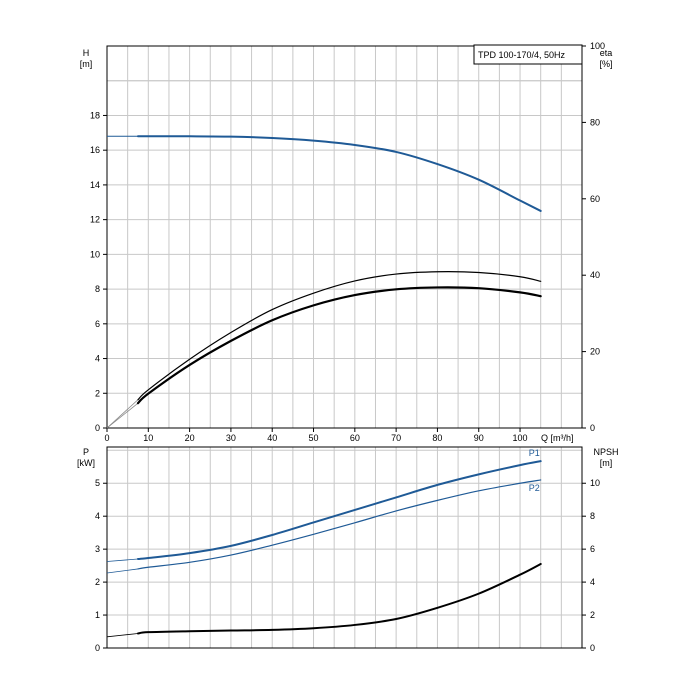  What do you see at coordinates (479, 438) in the screenshot?
I see `x-tick-label: 90` at bounding box center [479, 438].